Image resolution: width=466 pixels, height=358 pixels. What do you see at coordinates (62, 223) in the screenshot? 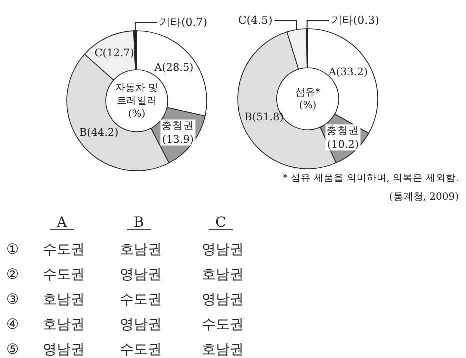
I see `category-label: A` at bounding box center [62, 223].